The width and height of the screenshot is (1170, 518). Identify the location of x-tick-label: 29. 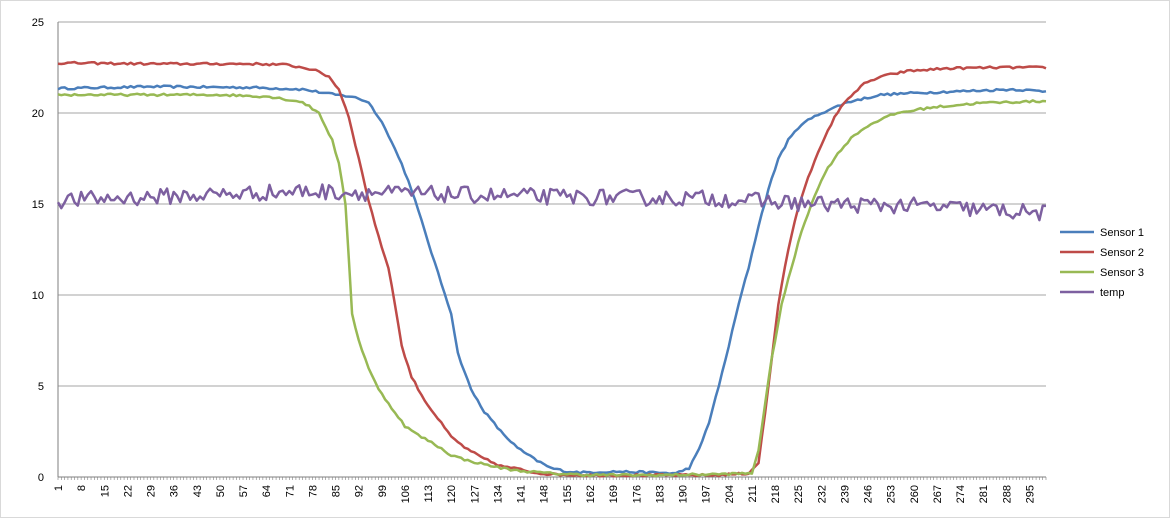
(152, 491).